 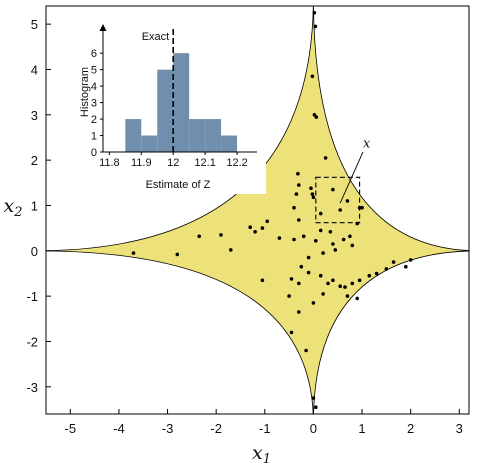 I want to click on y-axis-label-sub: 2, so click(x=17, y=212).